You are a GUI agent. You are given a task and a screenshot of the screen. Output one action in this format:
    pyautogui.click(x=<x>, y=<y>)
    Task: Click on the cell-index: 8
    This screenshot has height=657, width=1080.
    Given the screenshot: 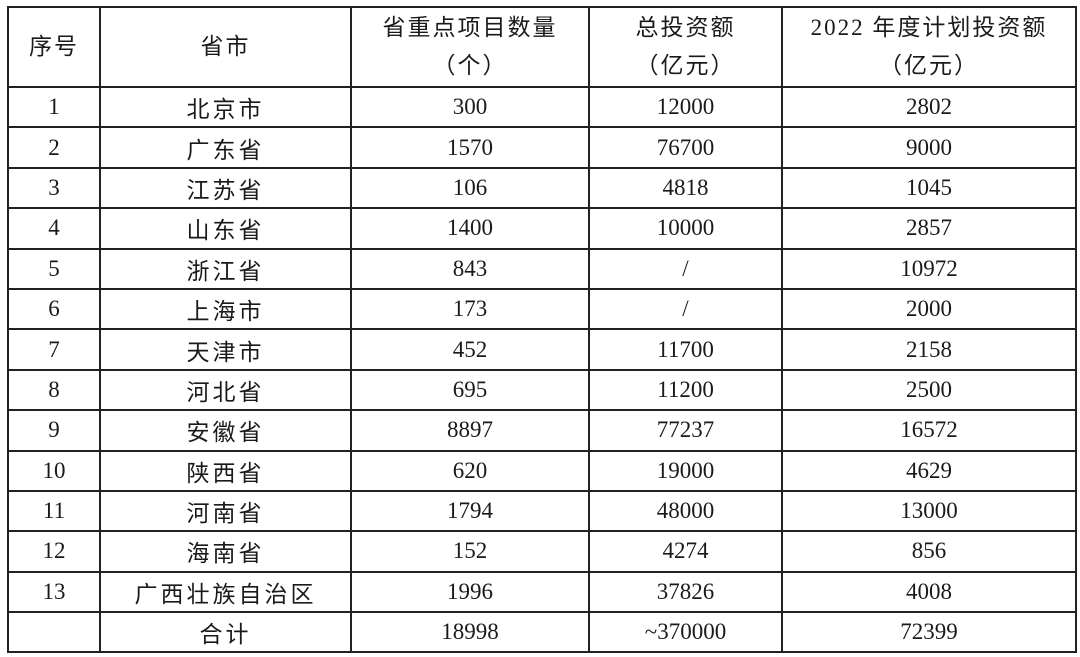 What is the action you would take?
    pyautogui.click(x=54, y=390)
    